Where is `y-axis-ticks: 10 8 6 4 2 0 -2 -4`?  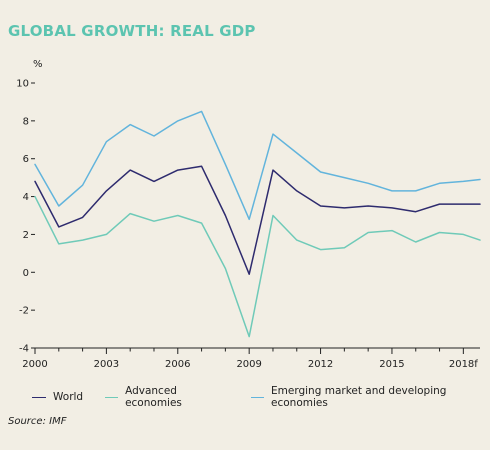 y-axis-ticks: 10 8 6 4 2 0 -2 -4 is located at coordinates (25, 217).